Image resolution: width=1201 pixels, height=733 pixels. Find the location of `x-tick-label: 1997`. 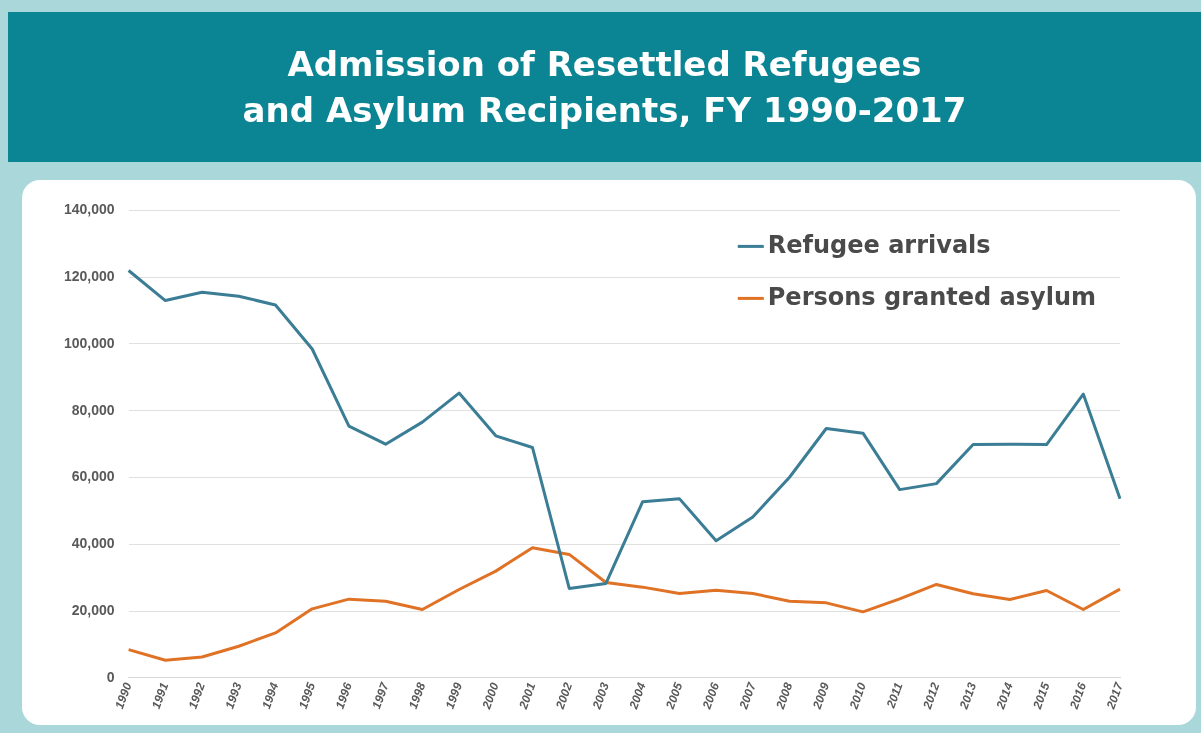

x-tick-label: 1997 is located at coordinates (381, 695).